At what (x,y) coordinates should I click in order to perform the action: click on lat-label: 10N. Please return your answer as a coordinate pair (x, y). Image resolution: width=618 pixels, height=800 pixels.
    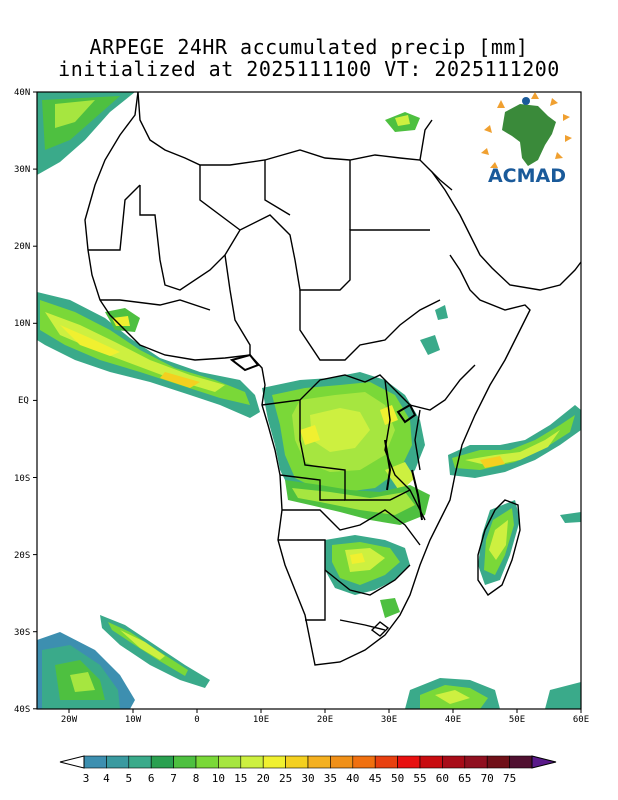
    Looking at the image, I should click on (22, 324).